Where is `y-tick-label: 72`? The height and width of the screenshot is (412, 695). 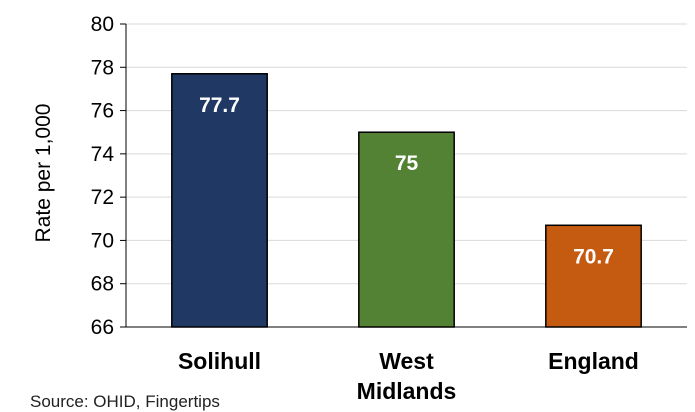
y-tick-label: 72 is located at coordinates (102, 197).